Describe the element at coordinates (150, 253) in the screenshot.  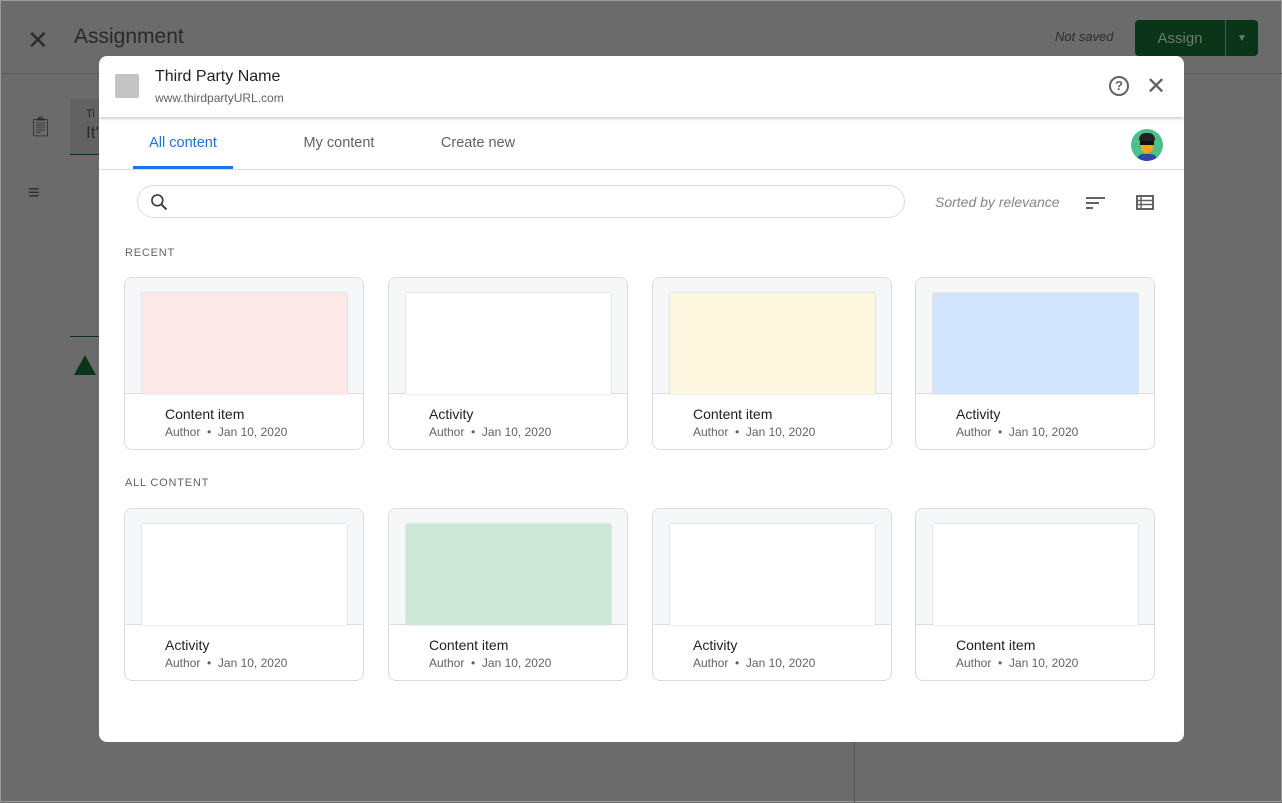
I see `section-title-recent: RECENT` at that location.